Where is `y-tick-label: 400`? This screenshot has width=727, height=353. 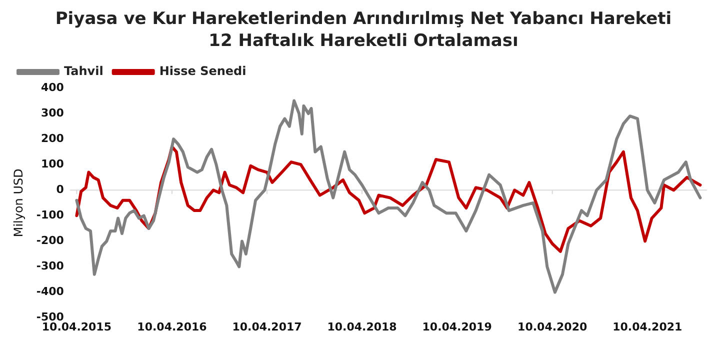
y-tick-label: 400 is located at coordinates (52, 87).